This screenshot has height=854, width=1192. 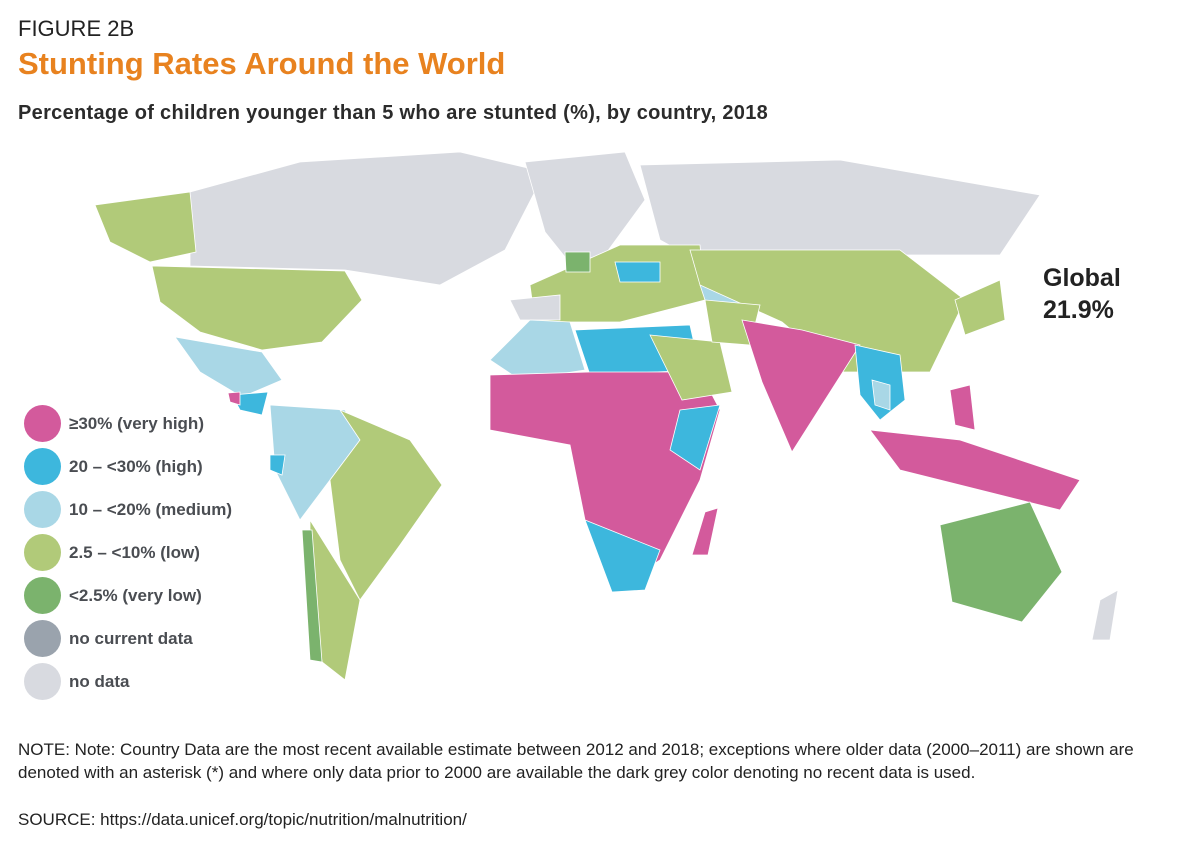 I want to click on global-stat: Global 21.9%, so click(x=1082, y=294).